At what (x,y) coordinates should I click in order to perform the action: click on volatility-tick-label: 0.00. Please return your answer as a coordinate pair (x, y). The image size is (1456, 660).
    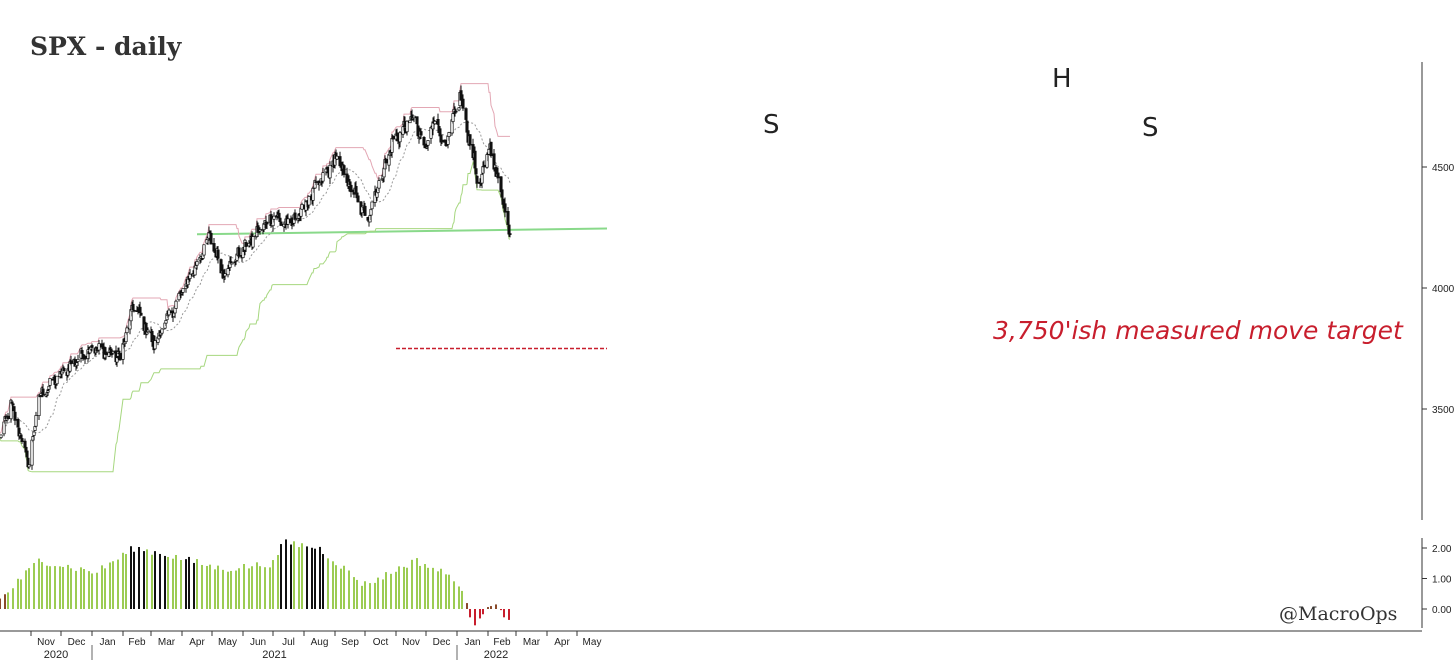
    Looking at the image, I should click on (1442, 610).